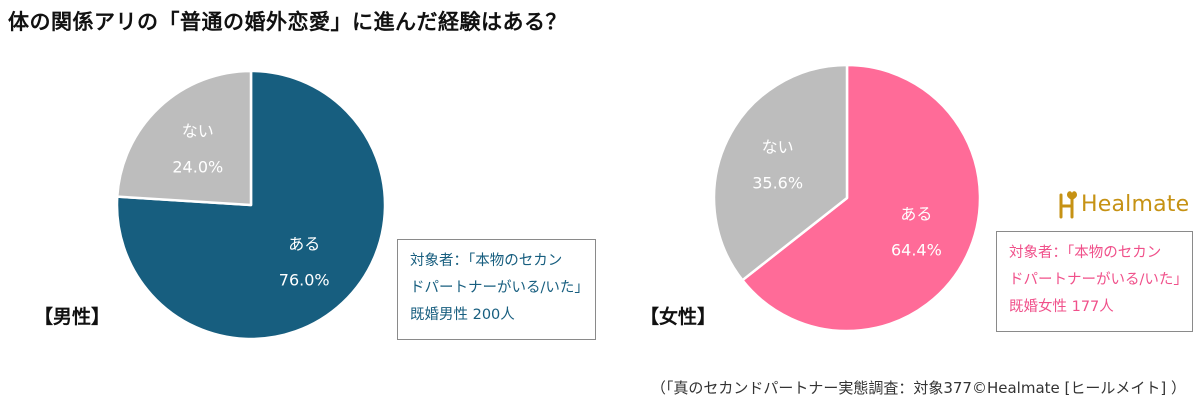 This screenshot has height=407, width=1200. I want to click on male-slice-0-value-label: 76.0%, so click(304, 280).